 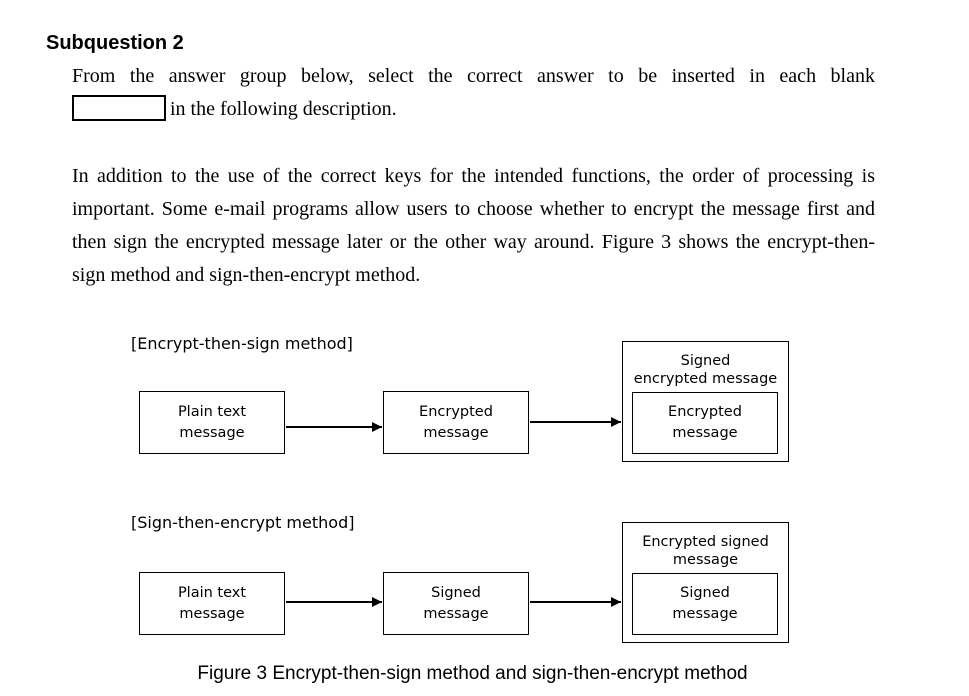 I want to click on top-inner-encrypted-box: Encrypted message, so click(x=705, y=423).